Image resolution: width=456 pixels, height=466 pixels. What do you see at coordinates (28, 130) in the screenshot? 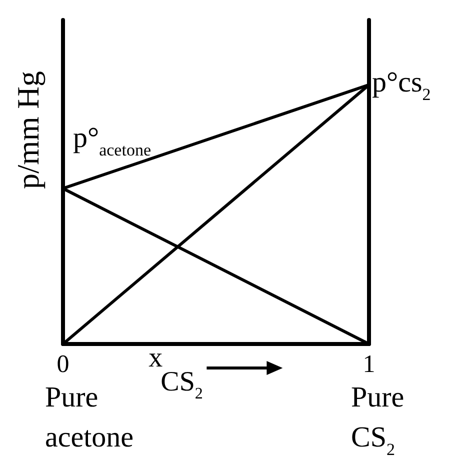
I see `y-axis-title: p/mm Hg` at bounding box center [28, 130].